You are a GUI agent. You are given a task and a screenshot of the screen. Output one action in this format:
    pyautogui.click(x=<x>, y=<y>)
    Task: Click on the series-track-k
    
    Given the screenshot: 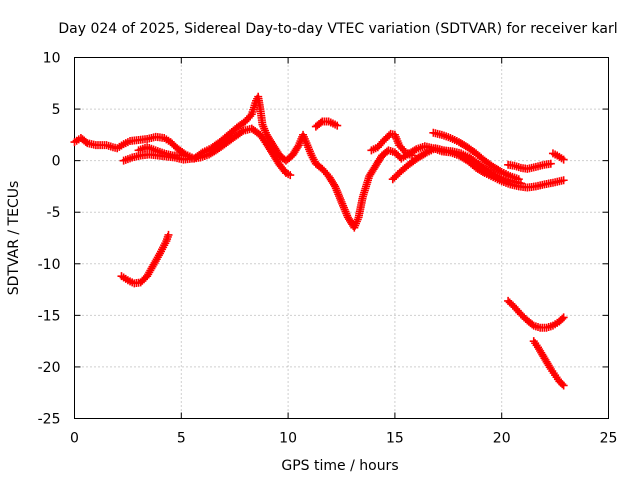 What is the action you would take?
    pyautogui.click(x=536, y=314)
    